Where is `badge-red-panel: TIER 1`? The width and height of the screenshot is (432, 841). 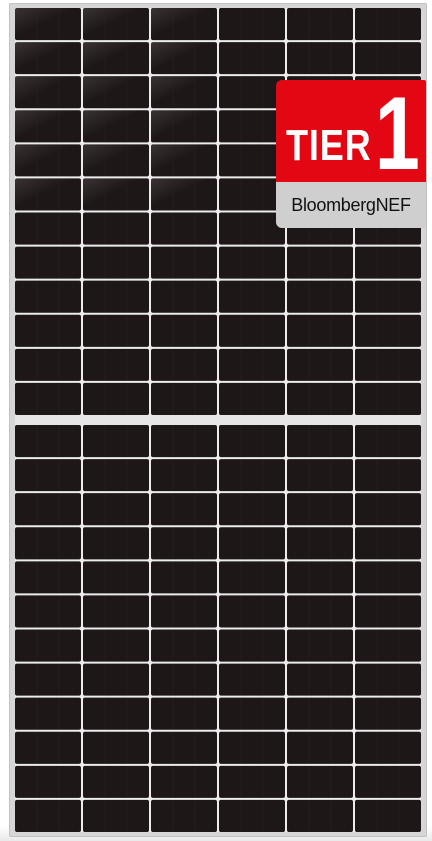 badge-red-panel: TIER 1 is located at coordinates (351, 131).